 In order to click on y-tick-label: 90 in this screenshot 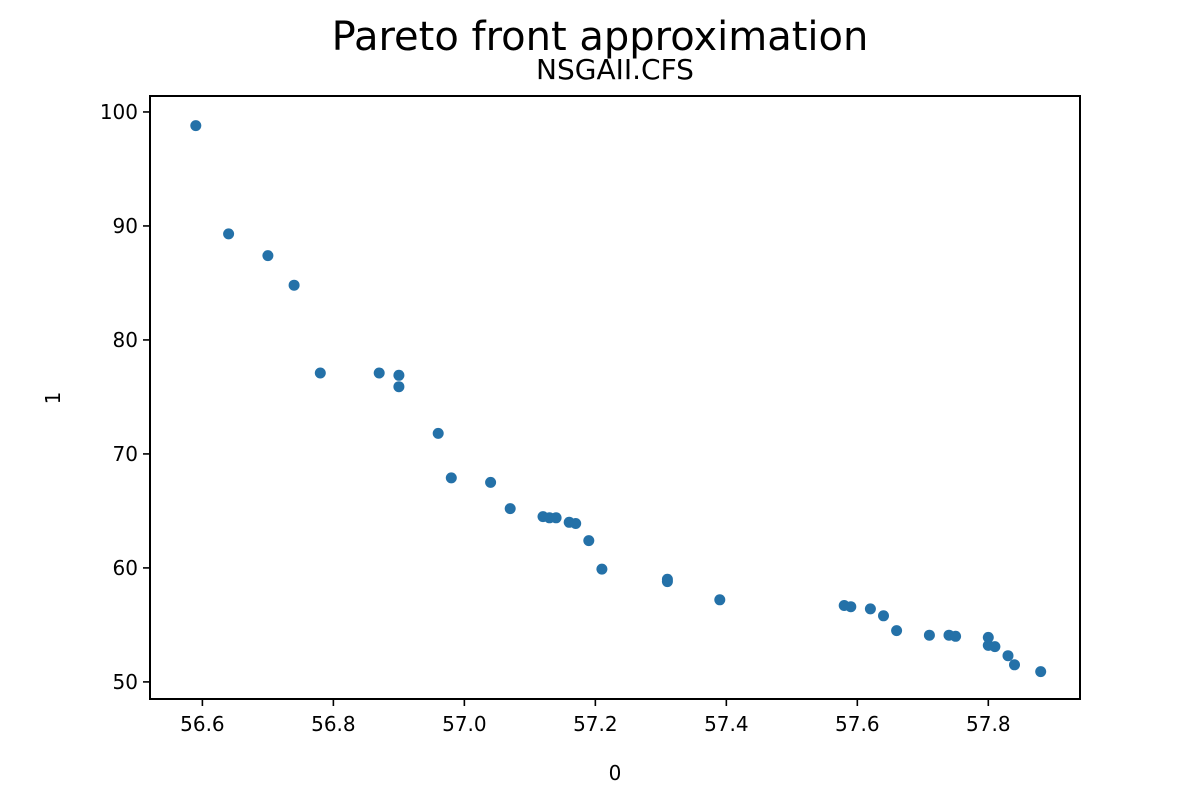, I will do `click(125, 226)`.